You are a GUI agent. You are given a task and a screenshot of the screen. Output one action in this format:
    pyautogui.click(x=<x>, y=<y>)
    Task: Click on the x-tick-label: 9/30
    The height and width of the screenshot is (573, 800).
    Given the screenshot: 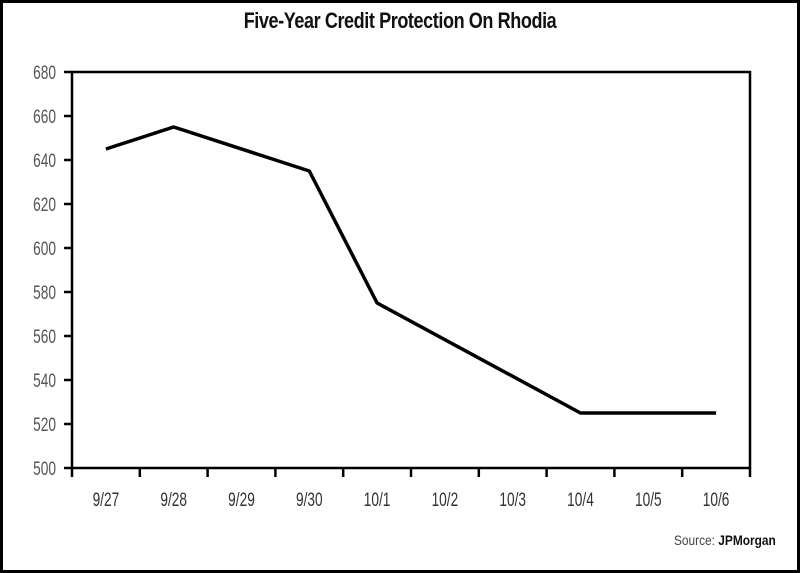 What is the action you would take?
    pyautogui.click(x=309, y=500)
    